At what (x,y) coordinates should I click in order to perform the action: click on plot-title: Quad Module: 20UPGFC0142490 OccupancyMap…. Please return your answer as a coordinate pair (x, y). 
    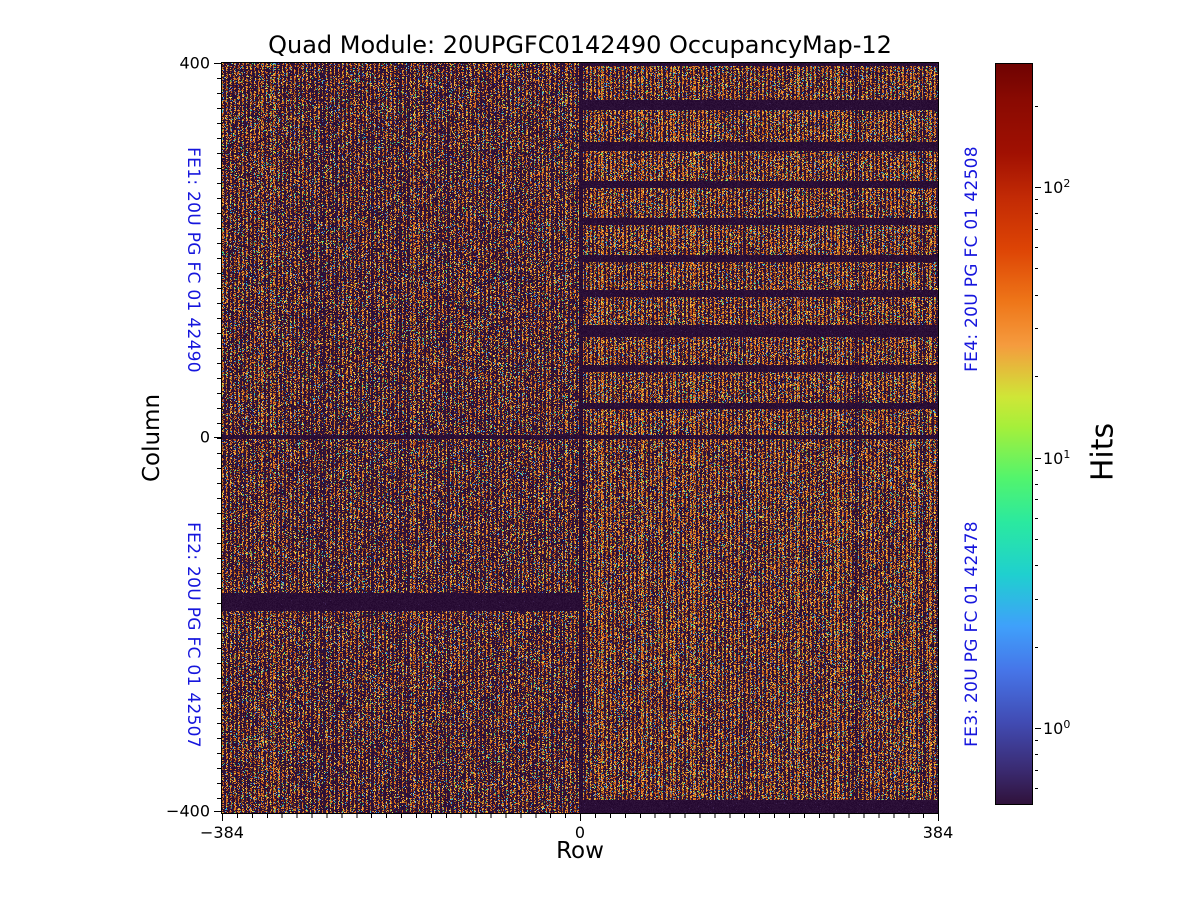
    Looking at the image, I should click on (580, 45).